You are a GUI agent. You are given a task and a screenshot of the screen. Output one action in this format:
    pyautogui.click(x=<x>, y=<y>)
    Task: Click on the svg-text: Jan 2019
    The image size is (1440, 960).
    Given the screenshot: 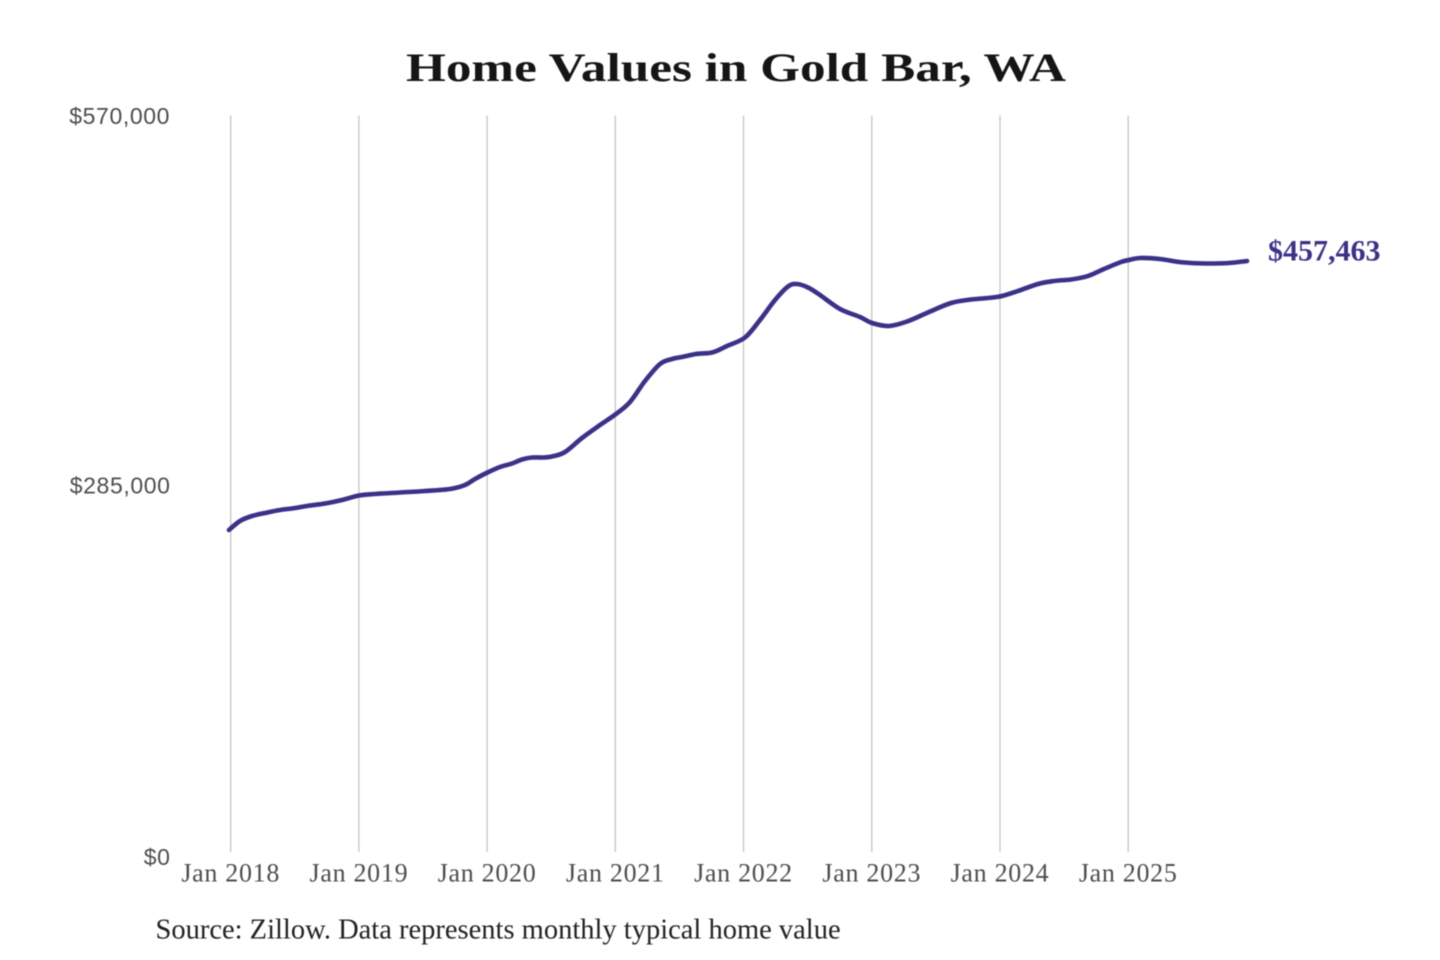 What is the action you would take?
    pyautogui.click(x=359, y=873)
    